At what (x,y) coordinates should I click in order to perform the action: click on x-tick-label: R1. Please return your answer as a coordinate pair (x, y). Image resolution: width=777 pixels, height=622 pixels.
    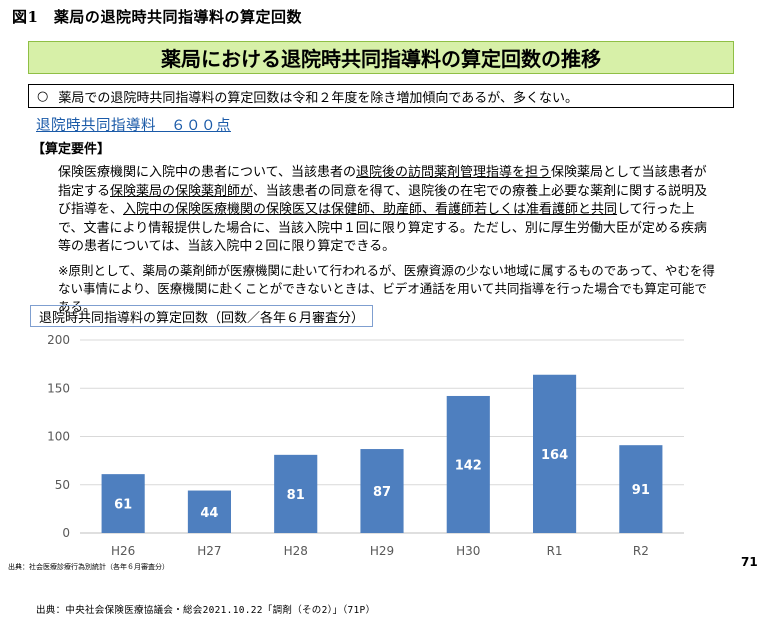
    Looking at the image, I should click on (555, 551).